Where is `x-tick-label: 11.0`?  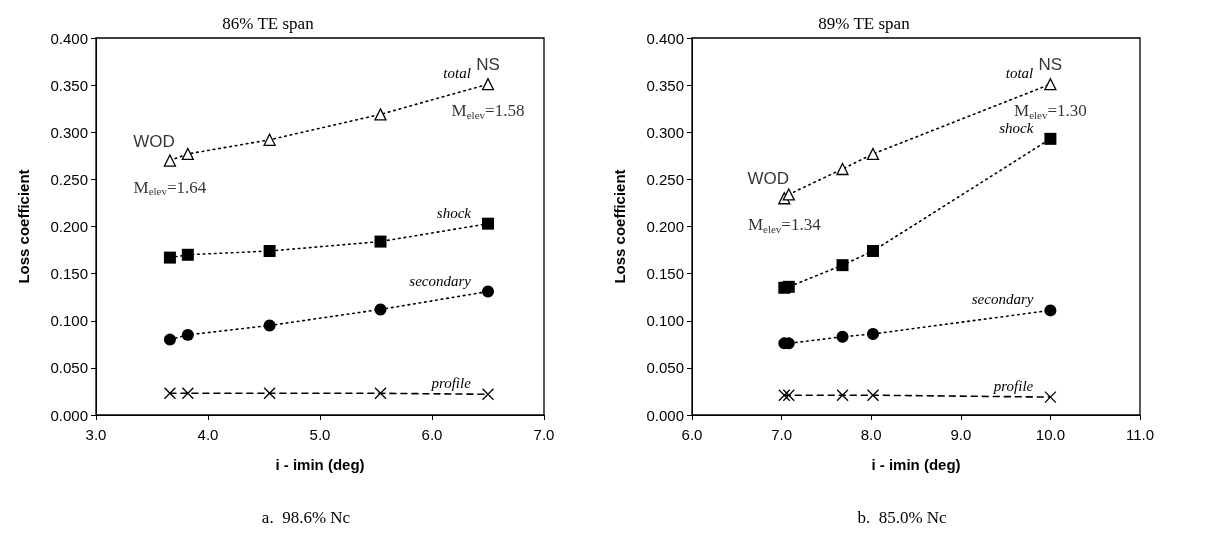
x-tick-label: 11.0 is located at coordinates (1140, 434).